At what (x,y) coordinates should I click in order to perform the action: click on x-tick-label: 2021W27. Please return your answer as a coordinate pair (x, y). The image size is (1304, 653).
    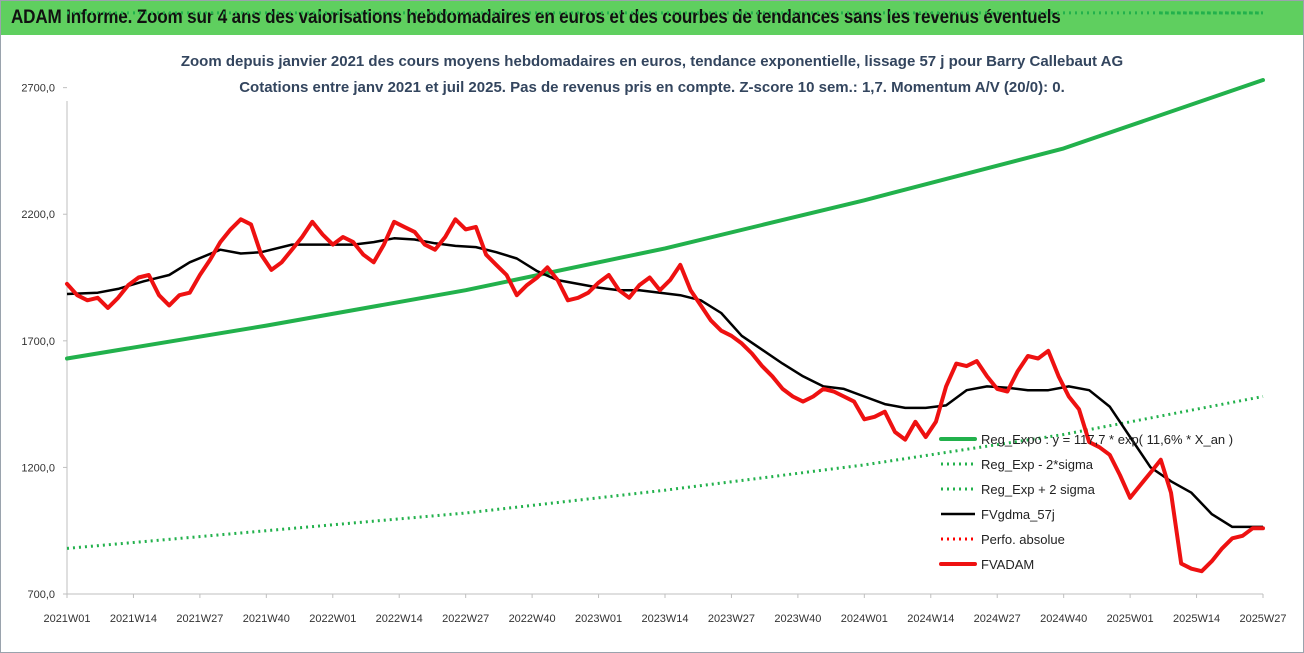
    Looking at the image, I should click on (199, 619).